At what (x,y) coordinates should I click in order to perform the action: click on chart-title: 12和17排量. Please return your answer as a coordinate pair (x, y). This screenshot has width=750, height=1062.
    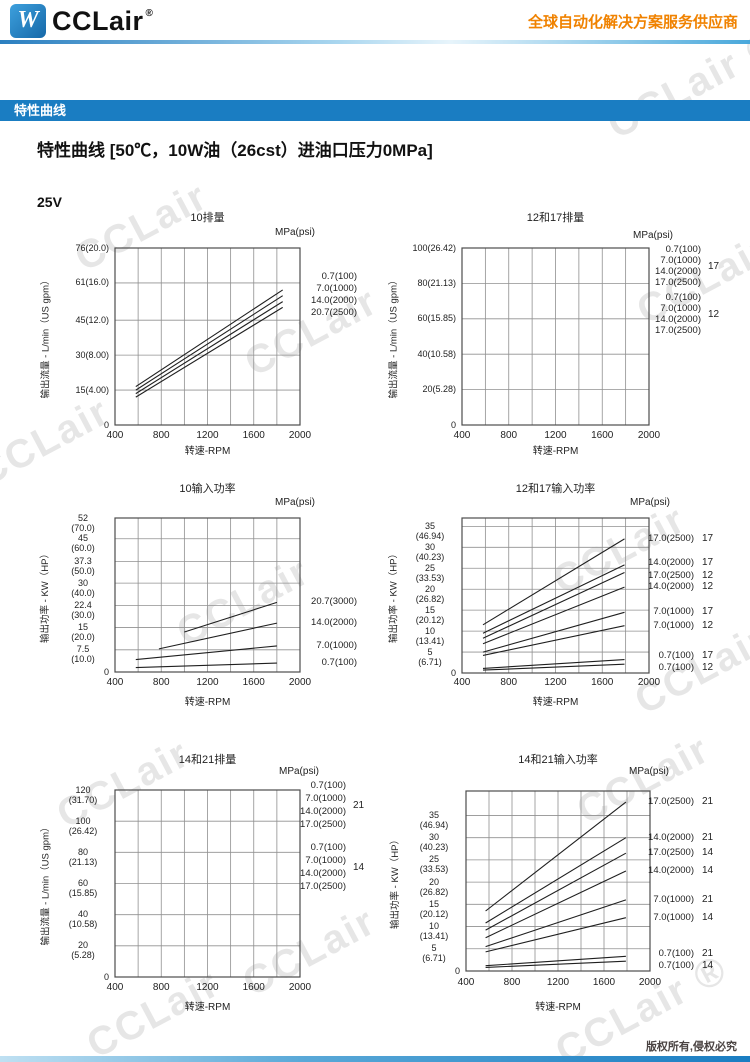
    Looking at the image, I should click on (555, 218).